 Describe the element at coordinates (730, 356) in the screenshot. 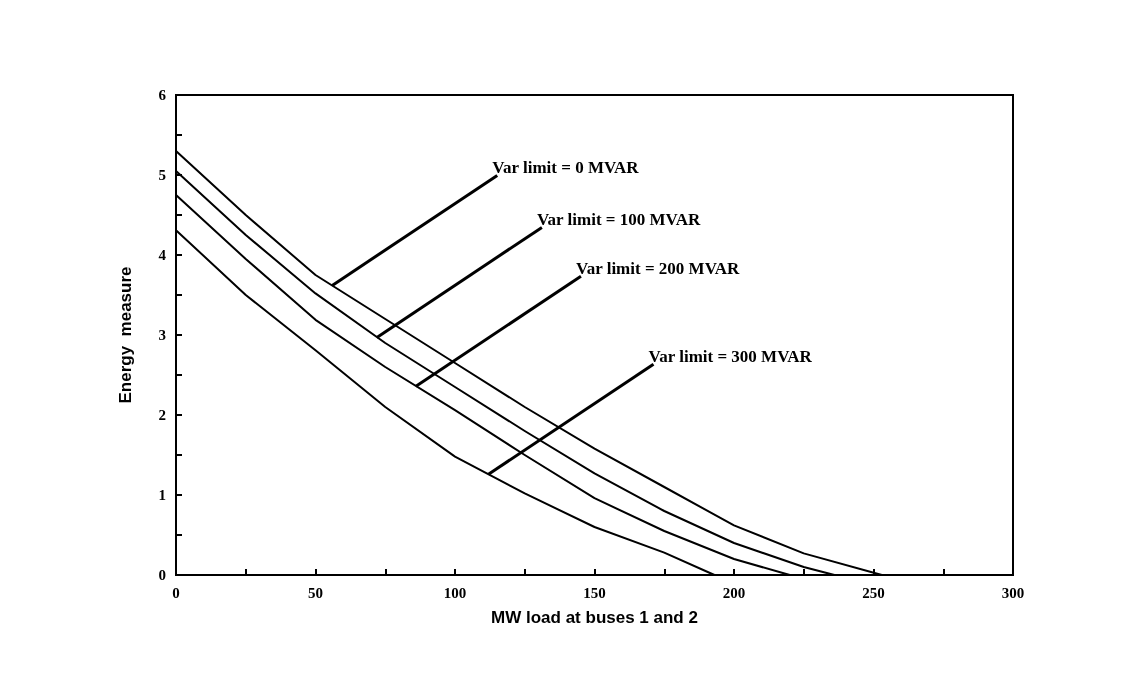

I see `annotation: Var limit = 300 MVAR` at that location.